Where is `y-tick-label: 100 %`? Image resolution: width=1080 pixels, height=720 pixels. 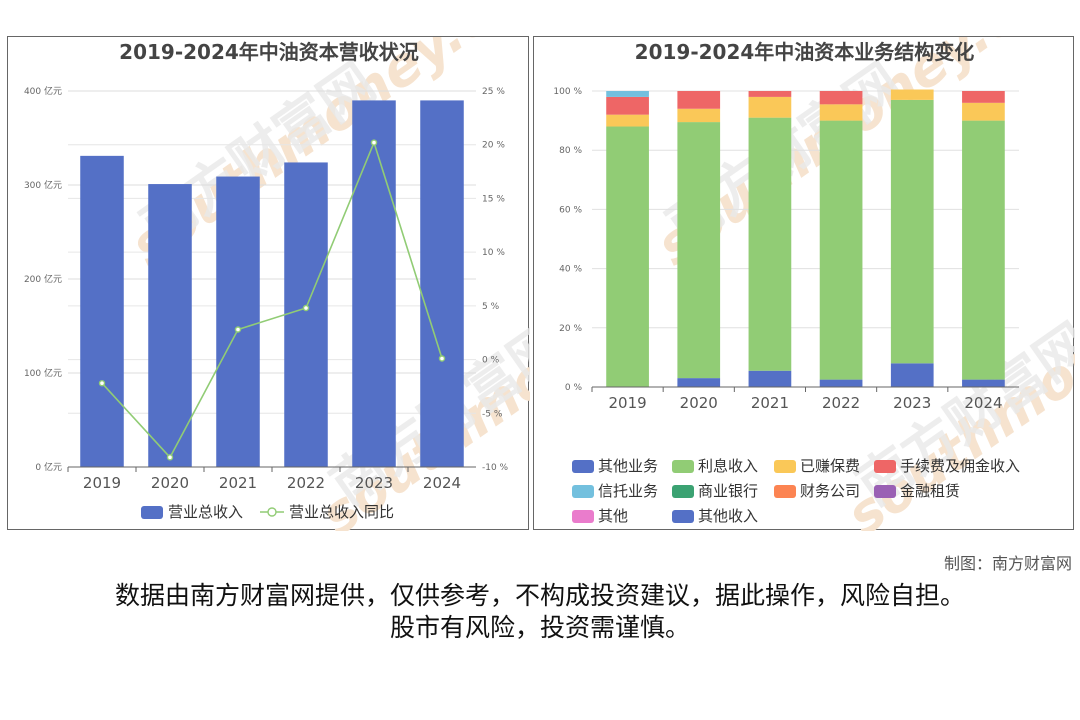
y-tick-label: 100 % is located at coordinates (567, 92).